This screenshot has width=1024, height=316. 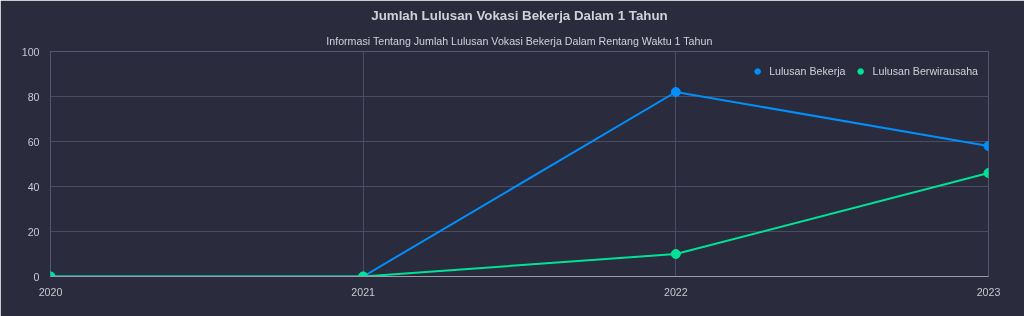 I want to click on y-tick-label: 20, so click(x=33, y=231).